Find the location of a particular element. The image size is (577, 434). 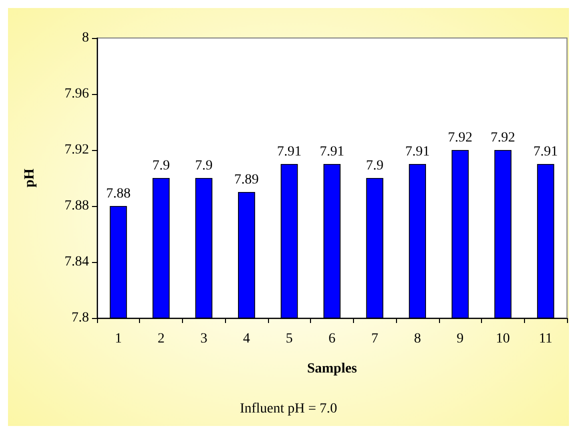

x-tick-label: 9 is located at coordinates (460, 339).